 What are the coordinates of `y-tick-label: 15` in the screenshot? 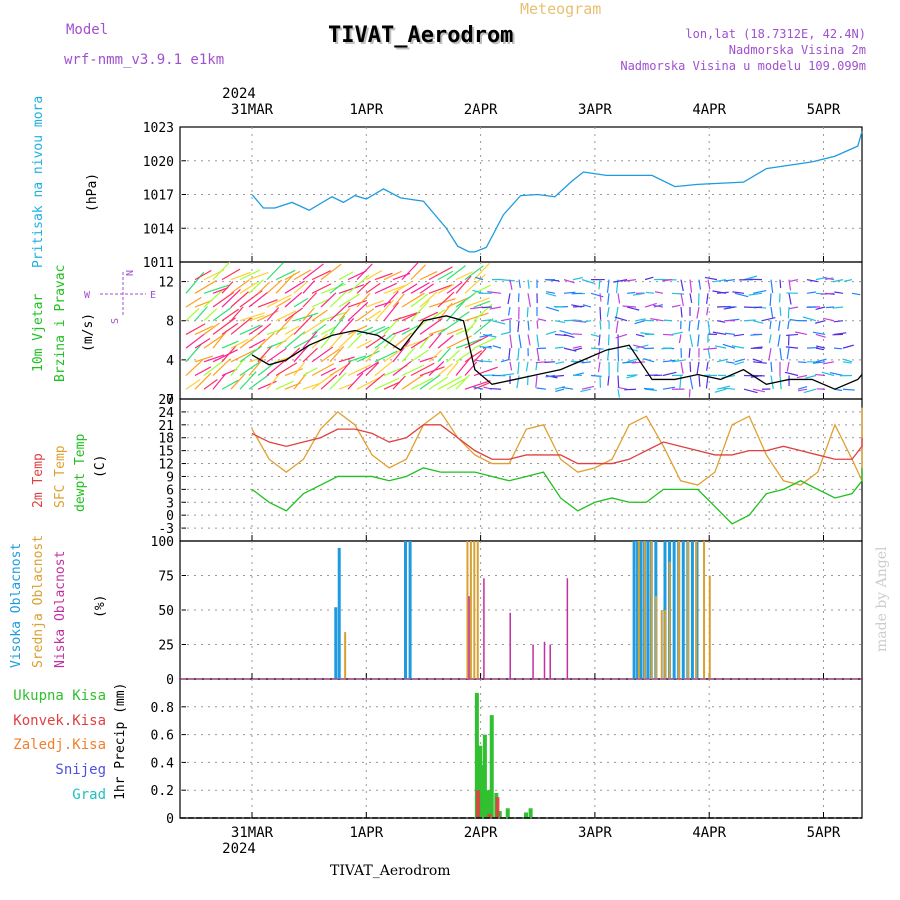 It's located at (166, 452).